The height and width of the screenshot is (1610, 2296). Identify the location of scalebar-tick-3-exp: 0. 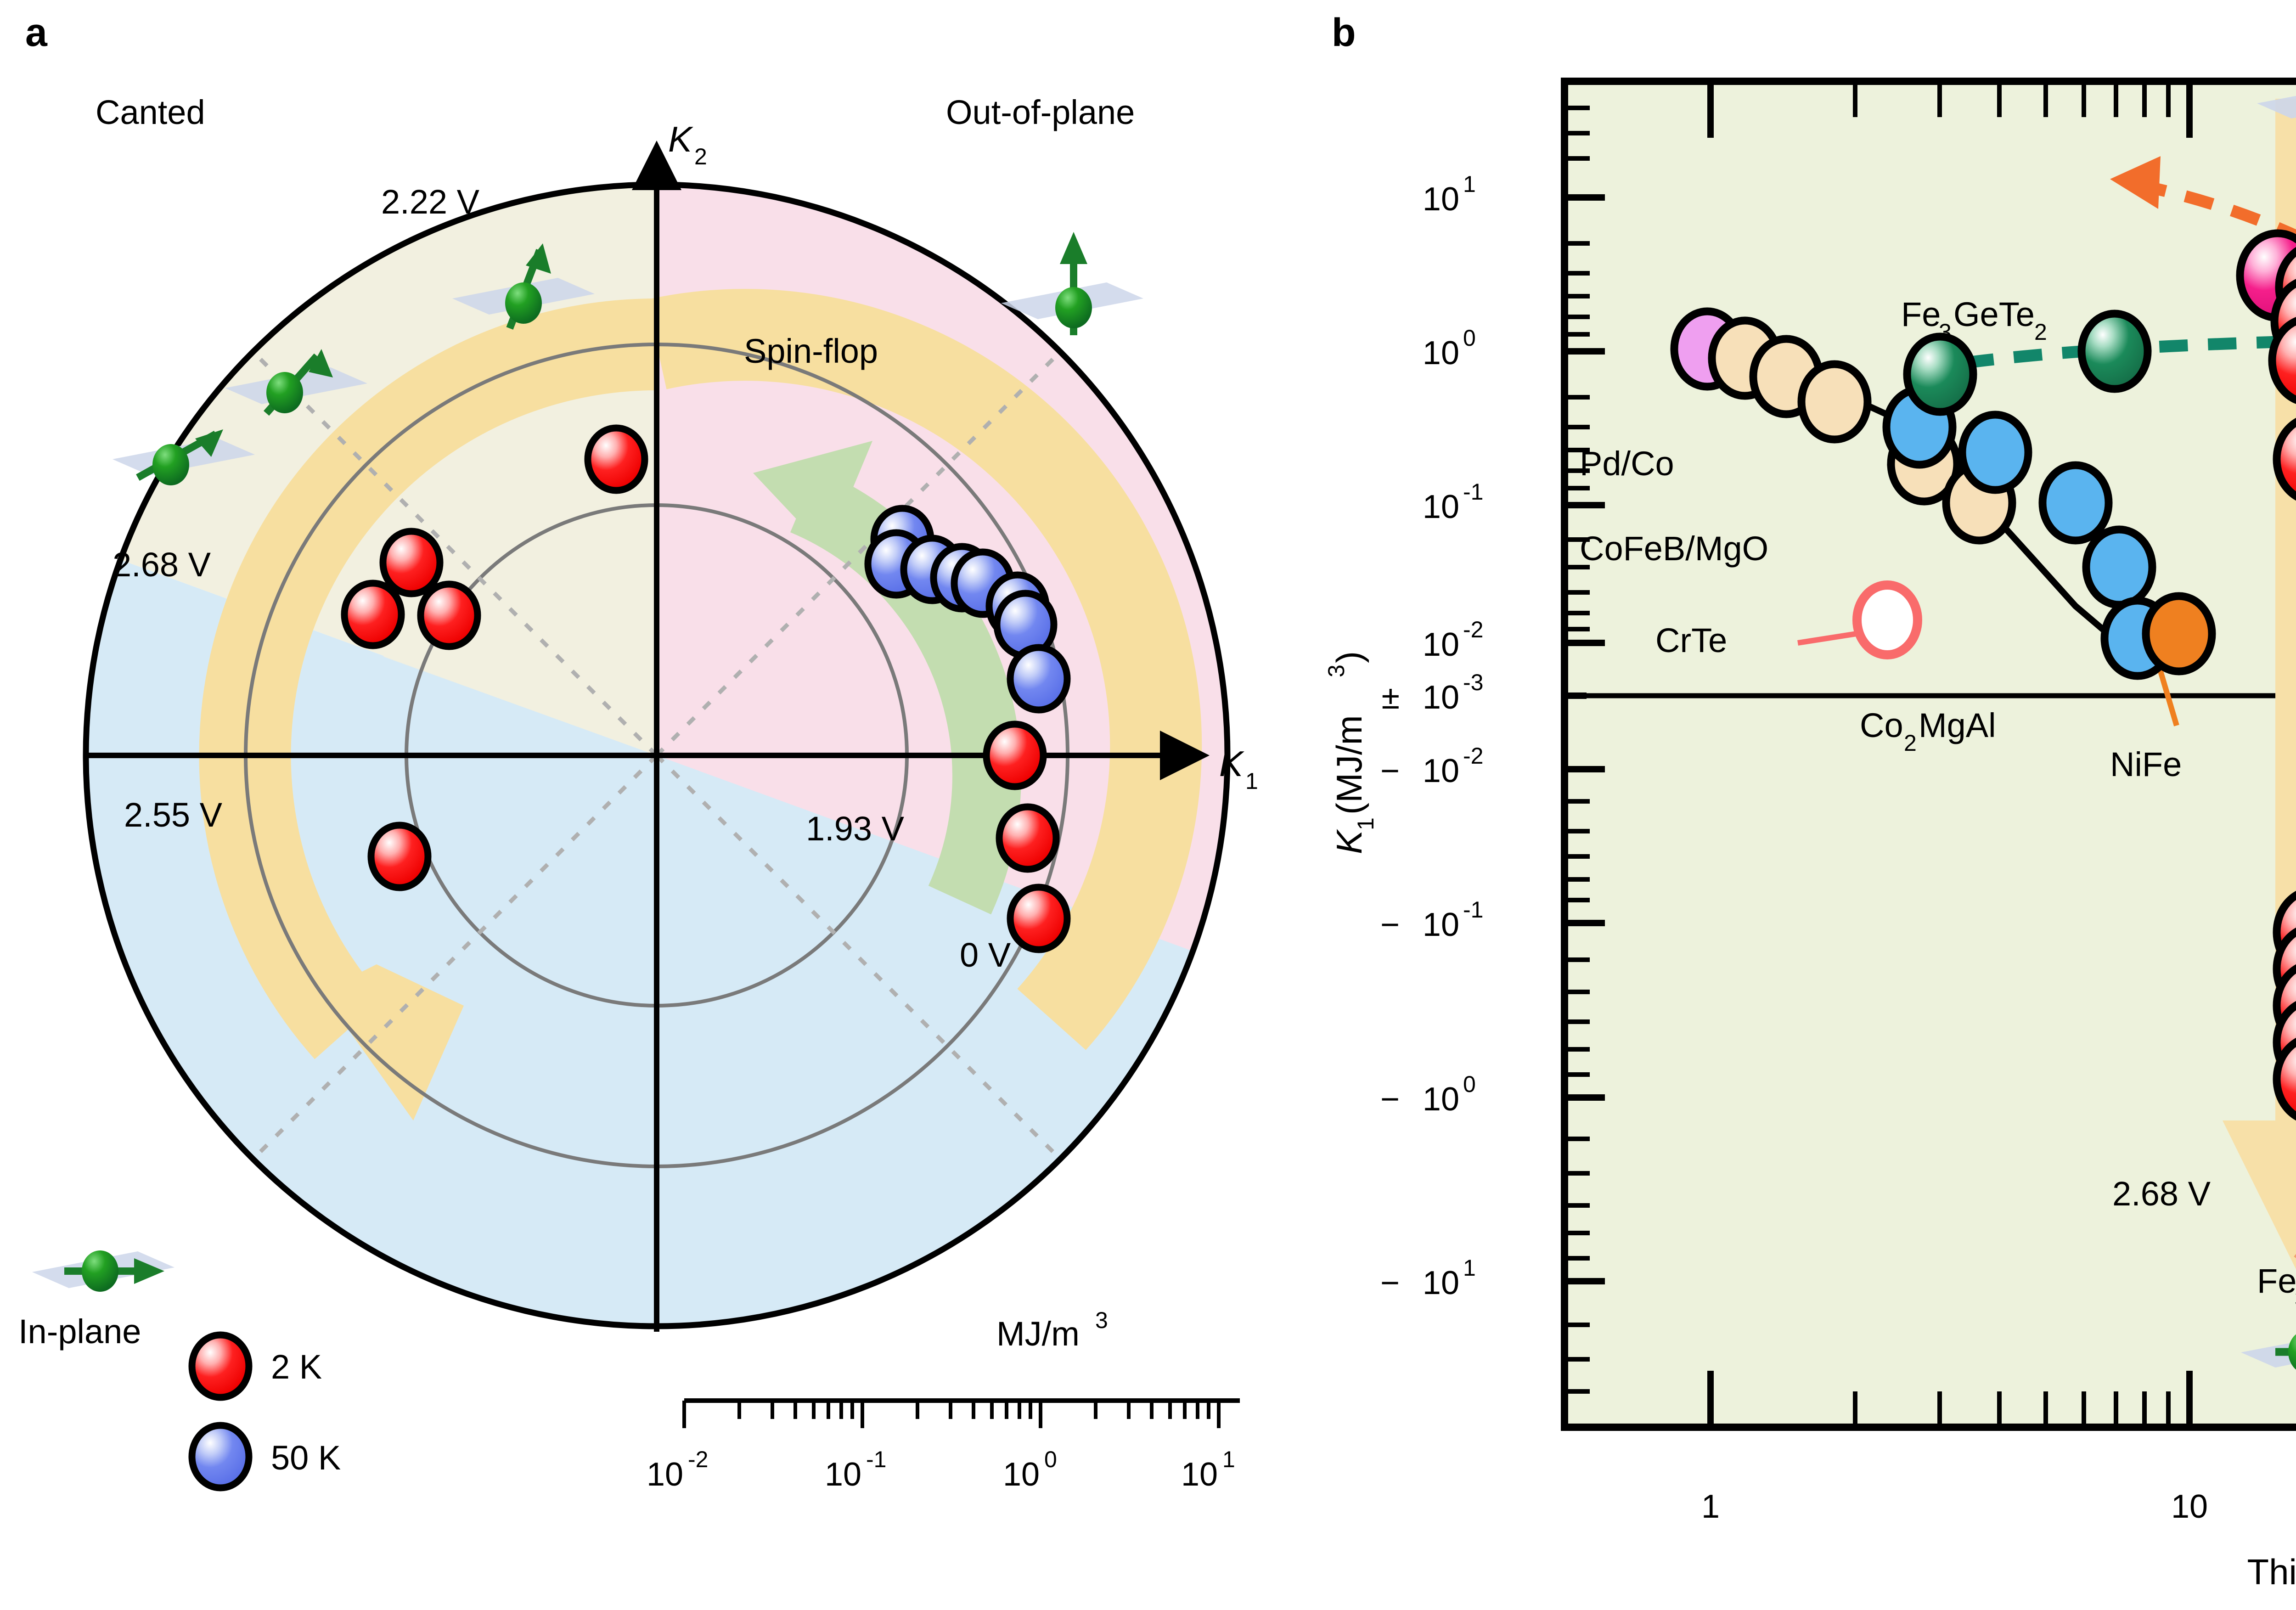
(1050, 1460).